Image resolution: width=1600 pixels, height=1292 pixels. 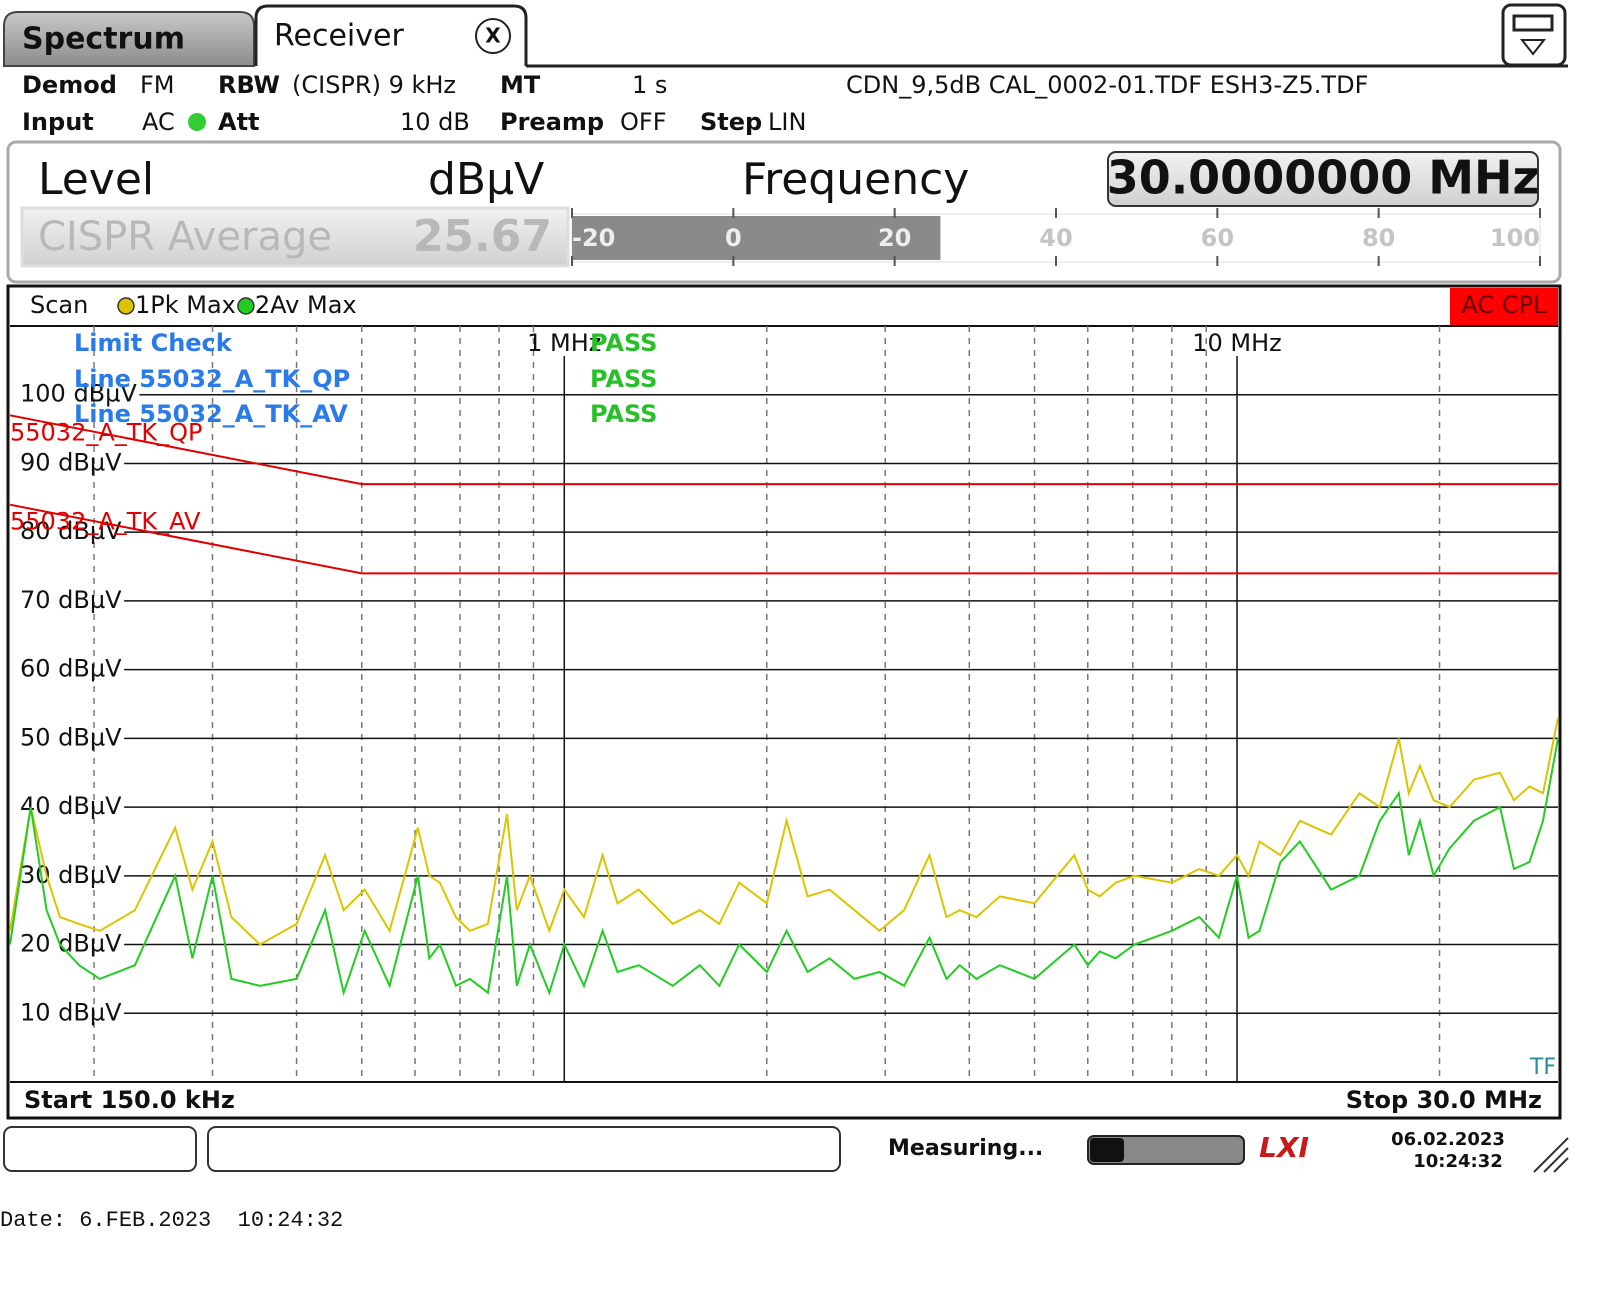 What do you see at coordinates (756, 238) in the screenshot?
I see `meter-fill` at bounding box center [756, 238].